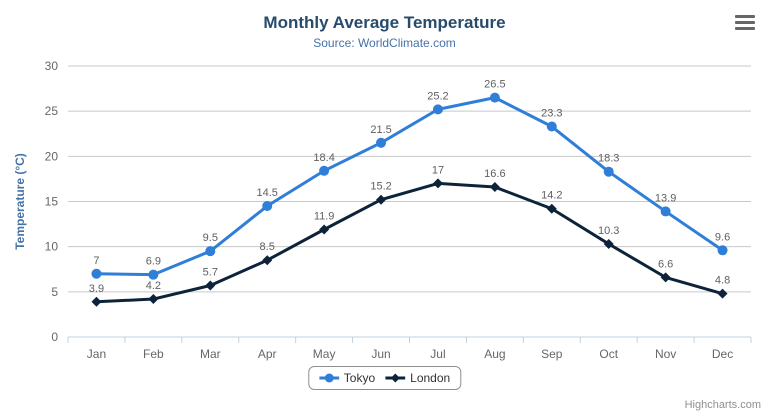 This screenshot has height=416, width=769. I want to click on x-axis-label: Aug, so click(494, 354).